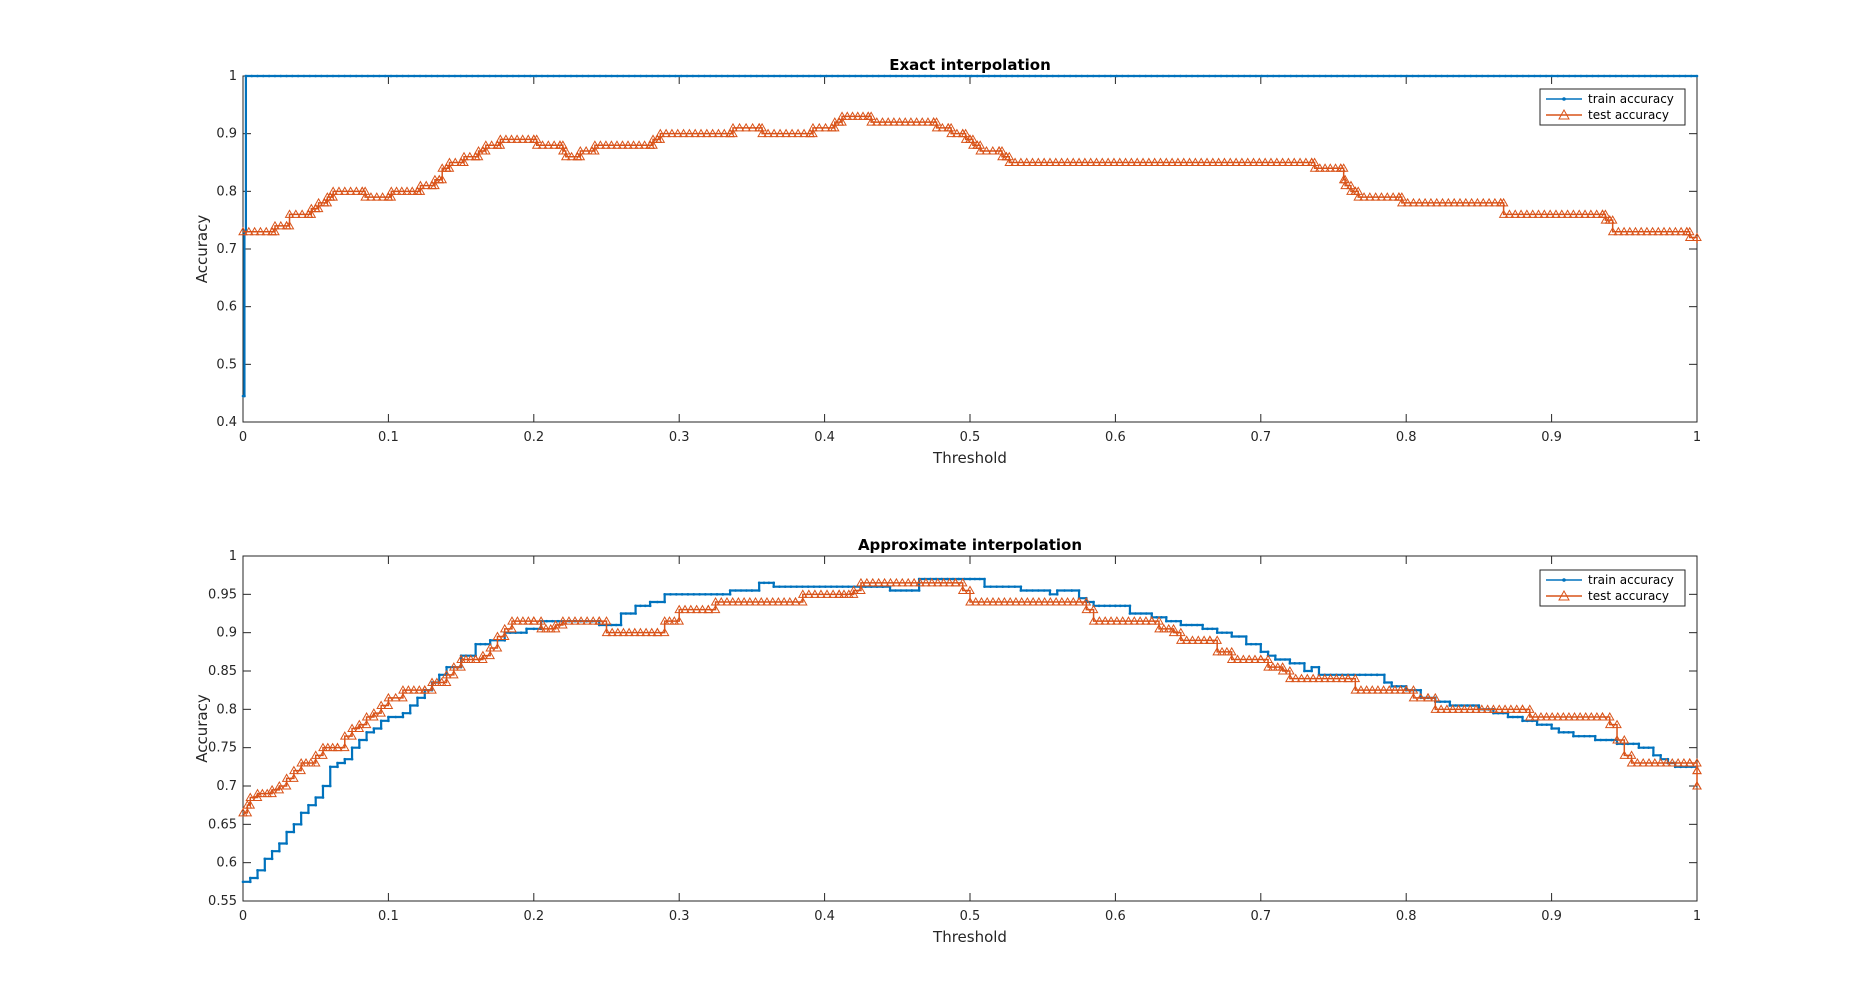 The image size is (1855, 1005). Describe the element at coordinates (970, 437) in the screenshot. I see `x-tick-label: 0.5` at that location.